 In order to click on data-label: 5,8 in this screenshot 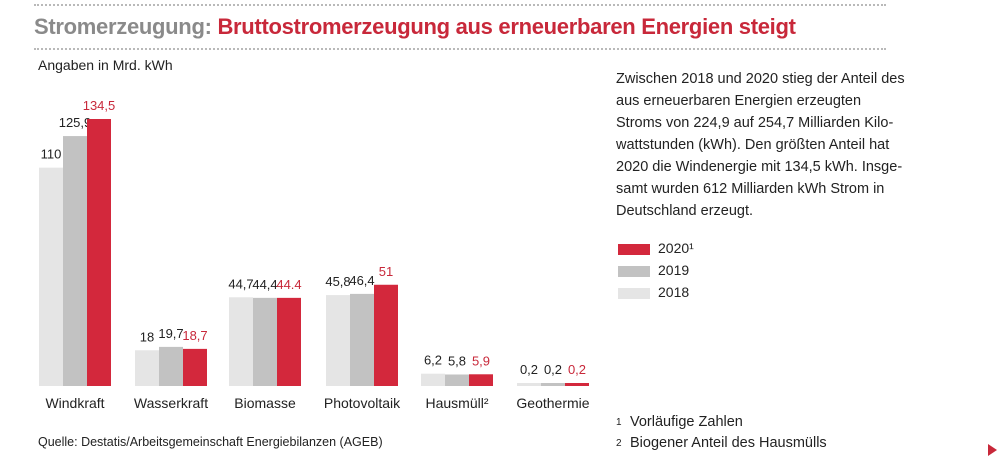, I will do `click(457, 360)`.